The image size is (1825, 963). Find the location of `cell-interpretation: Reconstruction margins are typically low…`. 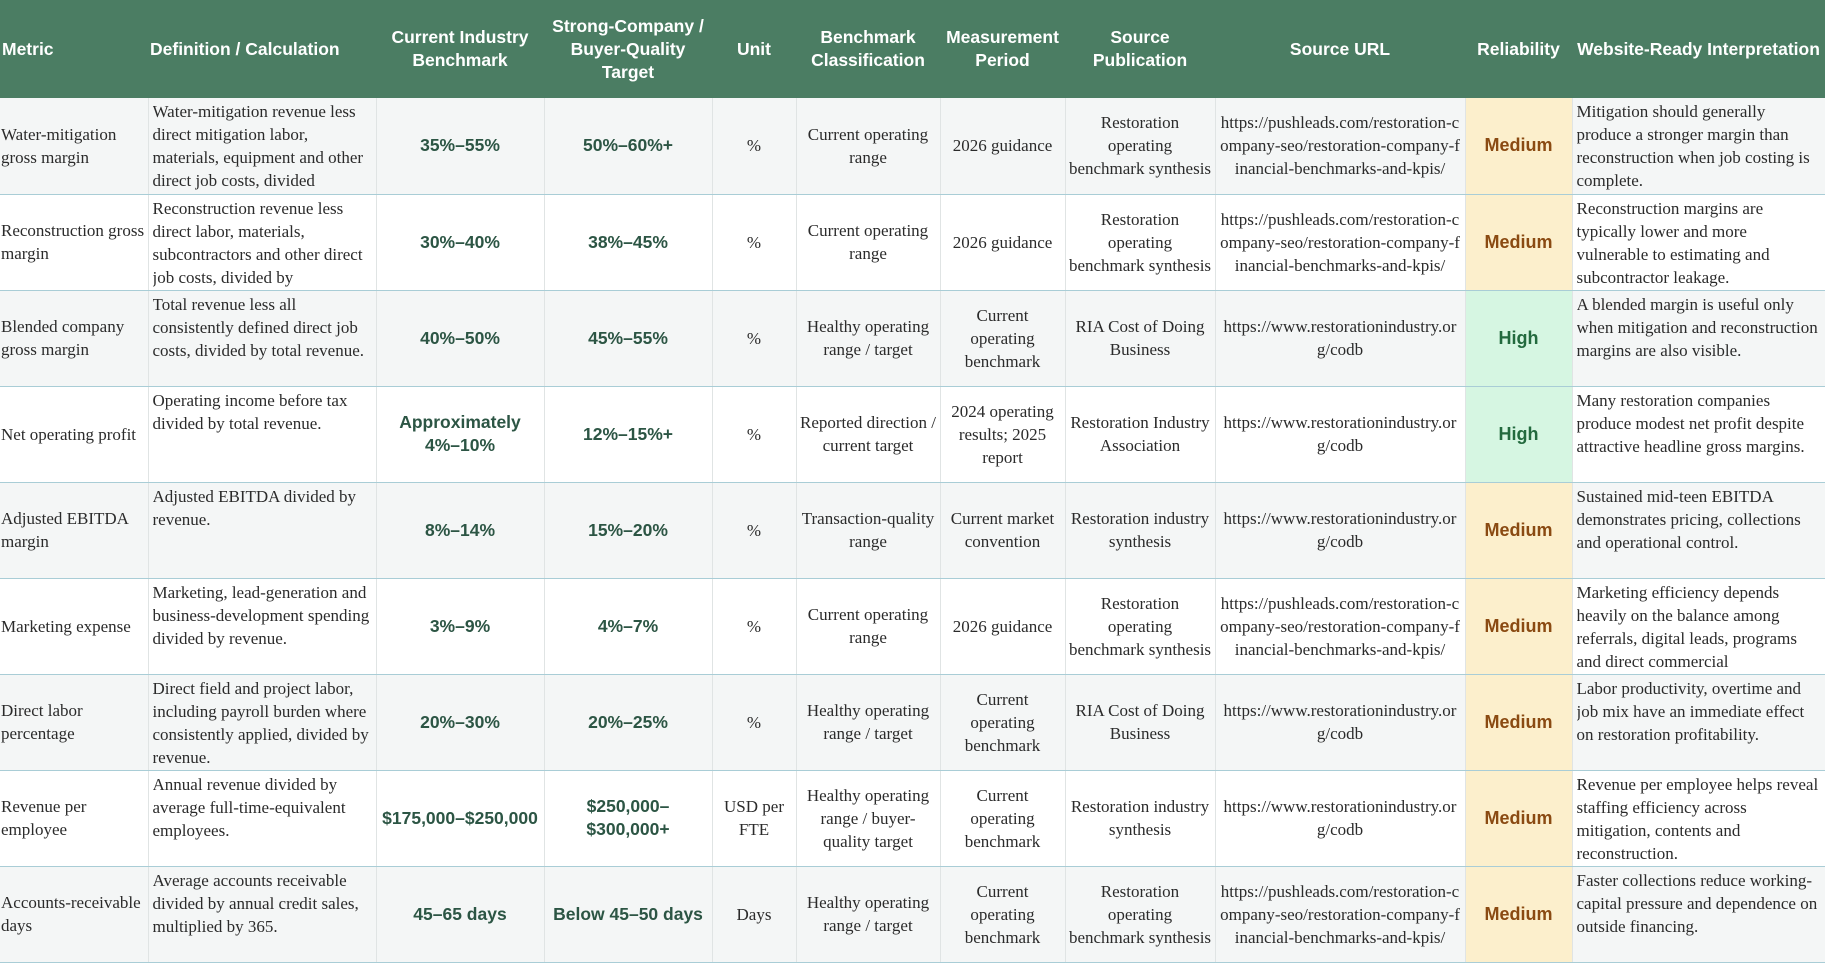

cell-interpretation: Reconstruction margins are typically low… is located at coordinates (1698, 242).